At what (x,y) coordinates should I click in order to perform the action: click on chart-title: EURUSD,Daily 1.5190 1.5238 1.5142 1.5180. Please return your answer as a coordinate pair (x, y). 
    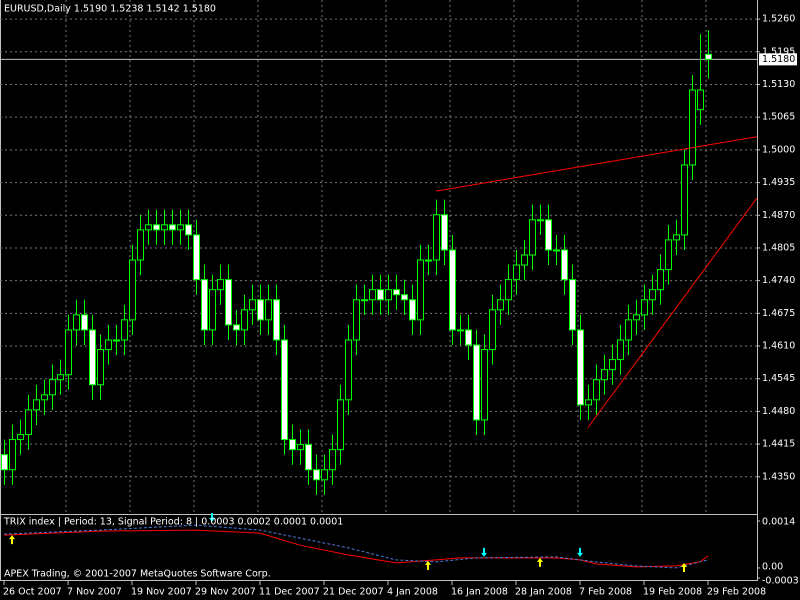
    Looking at the image, I should click on (110, 9).